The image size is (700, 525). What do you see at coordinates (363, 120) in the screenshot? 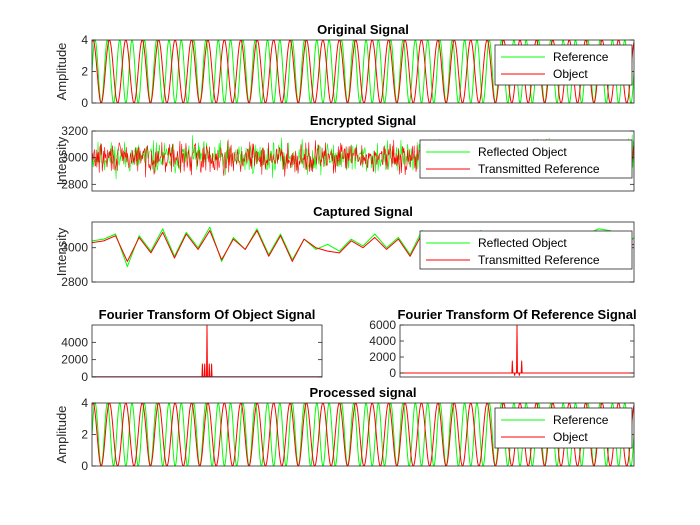
I see `chart-title: Encrypted Signal` at bounding box center [363, 120].